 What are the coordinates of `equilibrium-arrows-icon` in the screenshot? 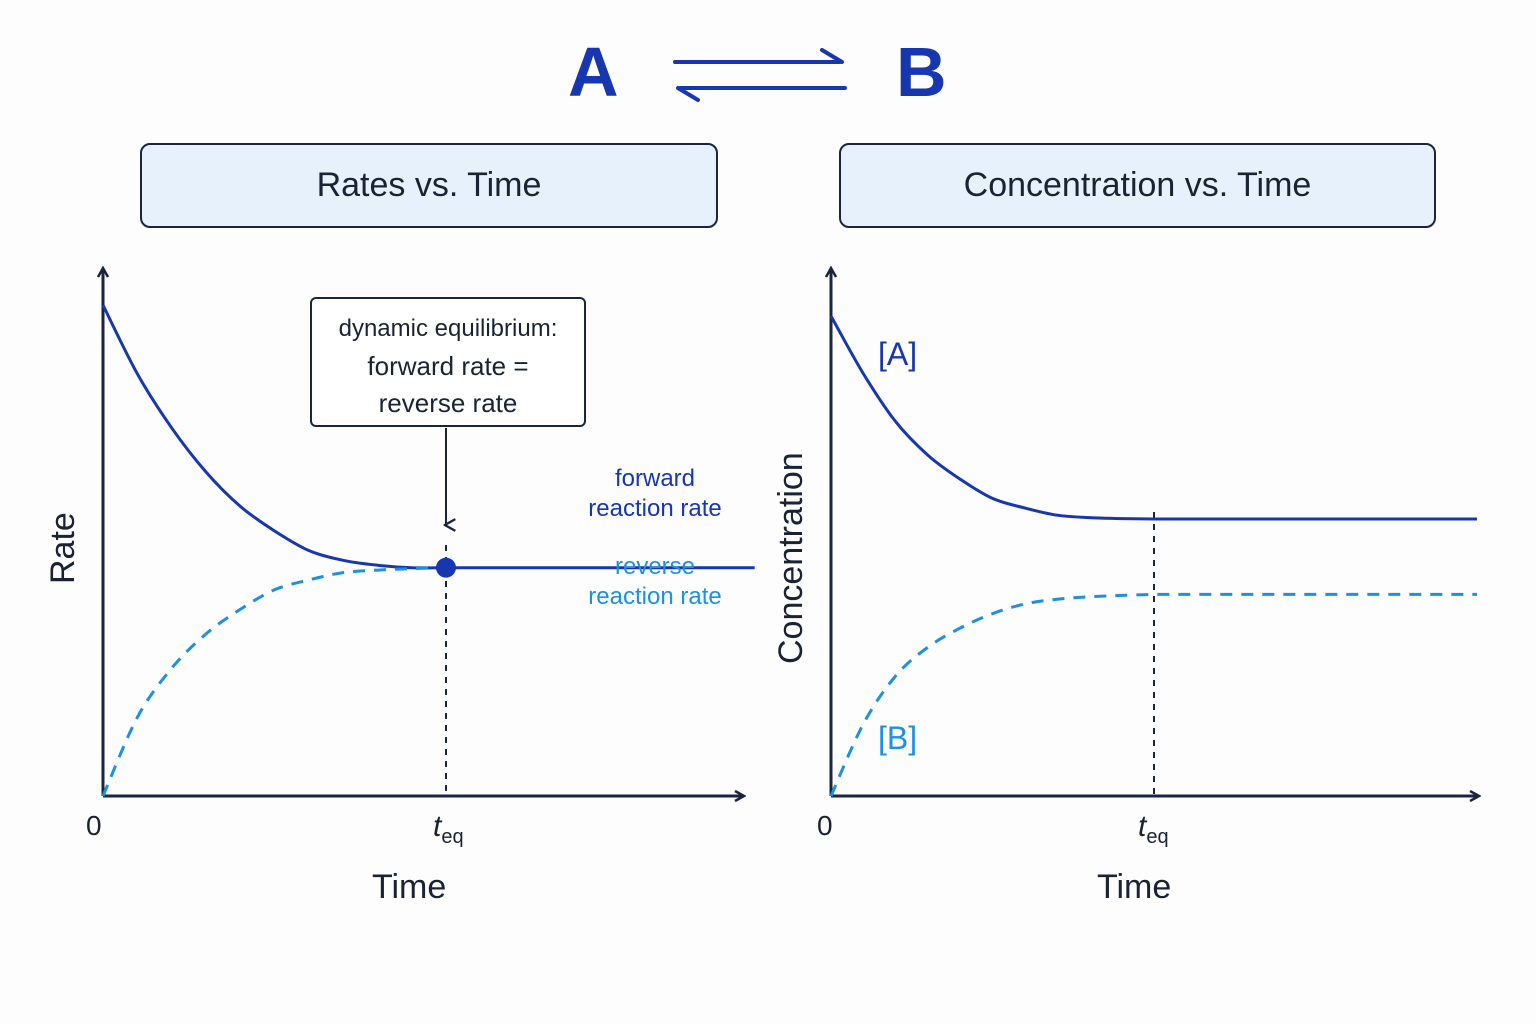 It's located at (760, 75).